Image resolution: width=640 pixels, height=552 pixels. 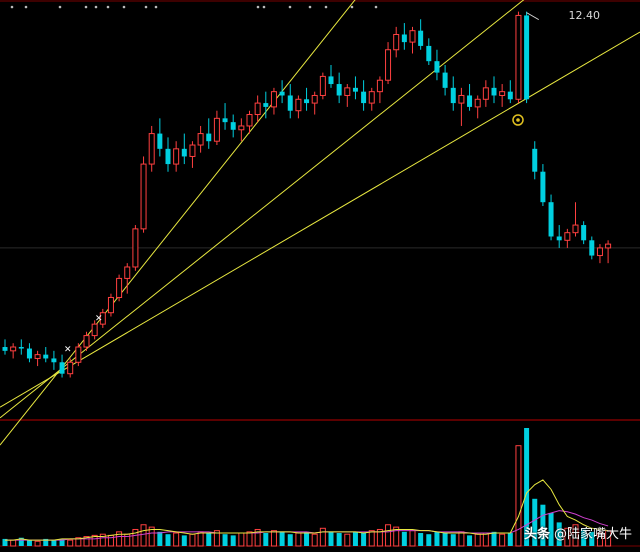 I want to click on high-leader-line, so click(x=532, y=16).